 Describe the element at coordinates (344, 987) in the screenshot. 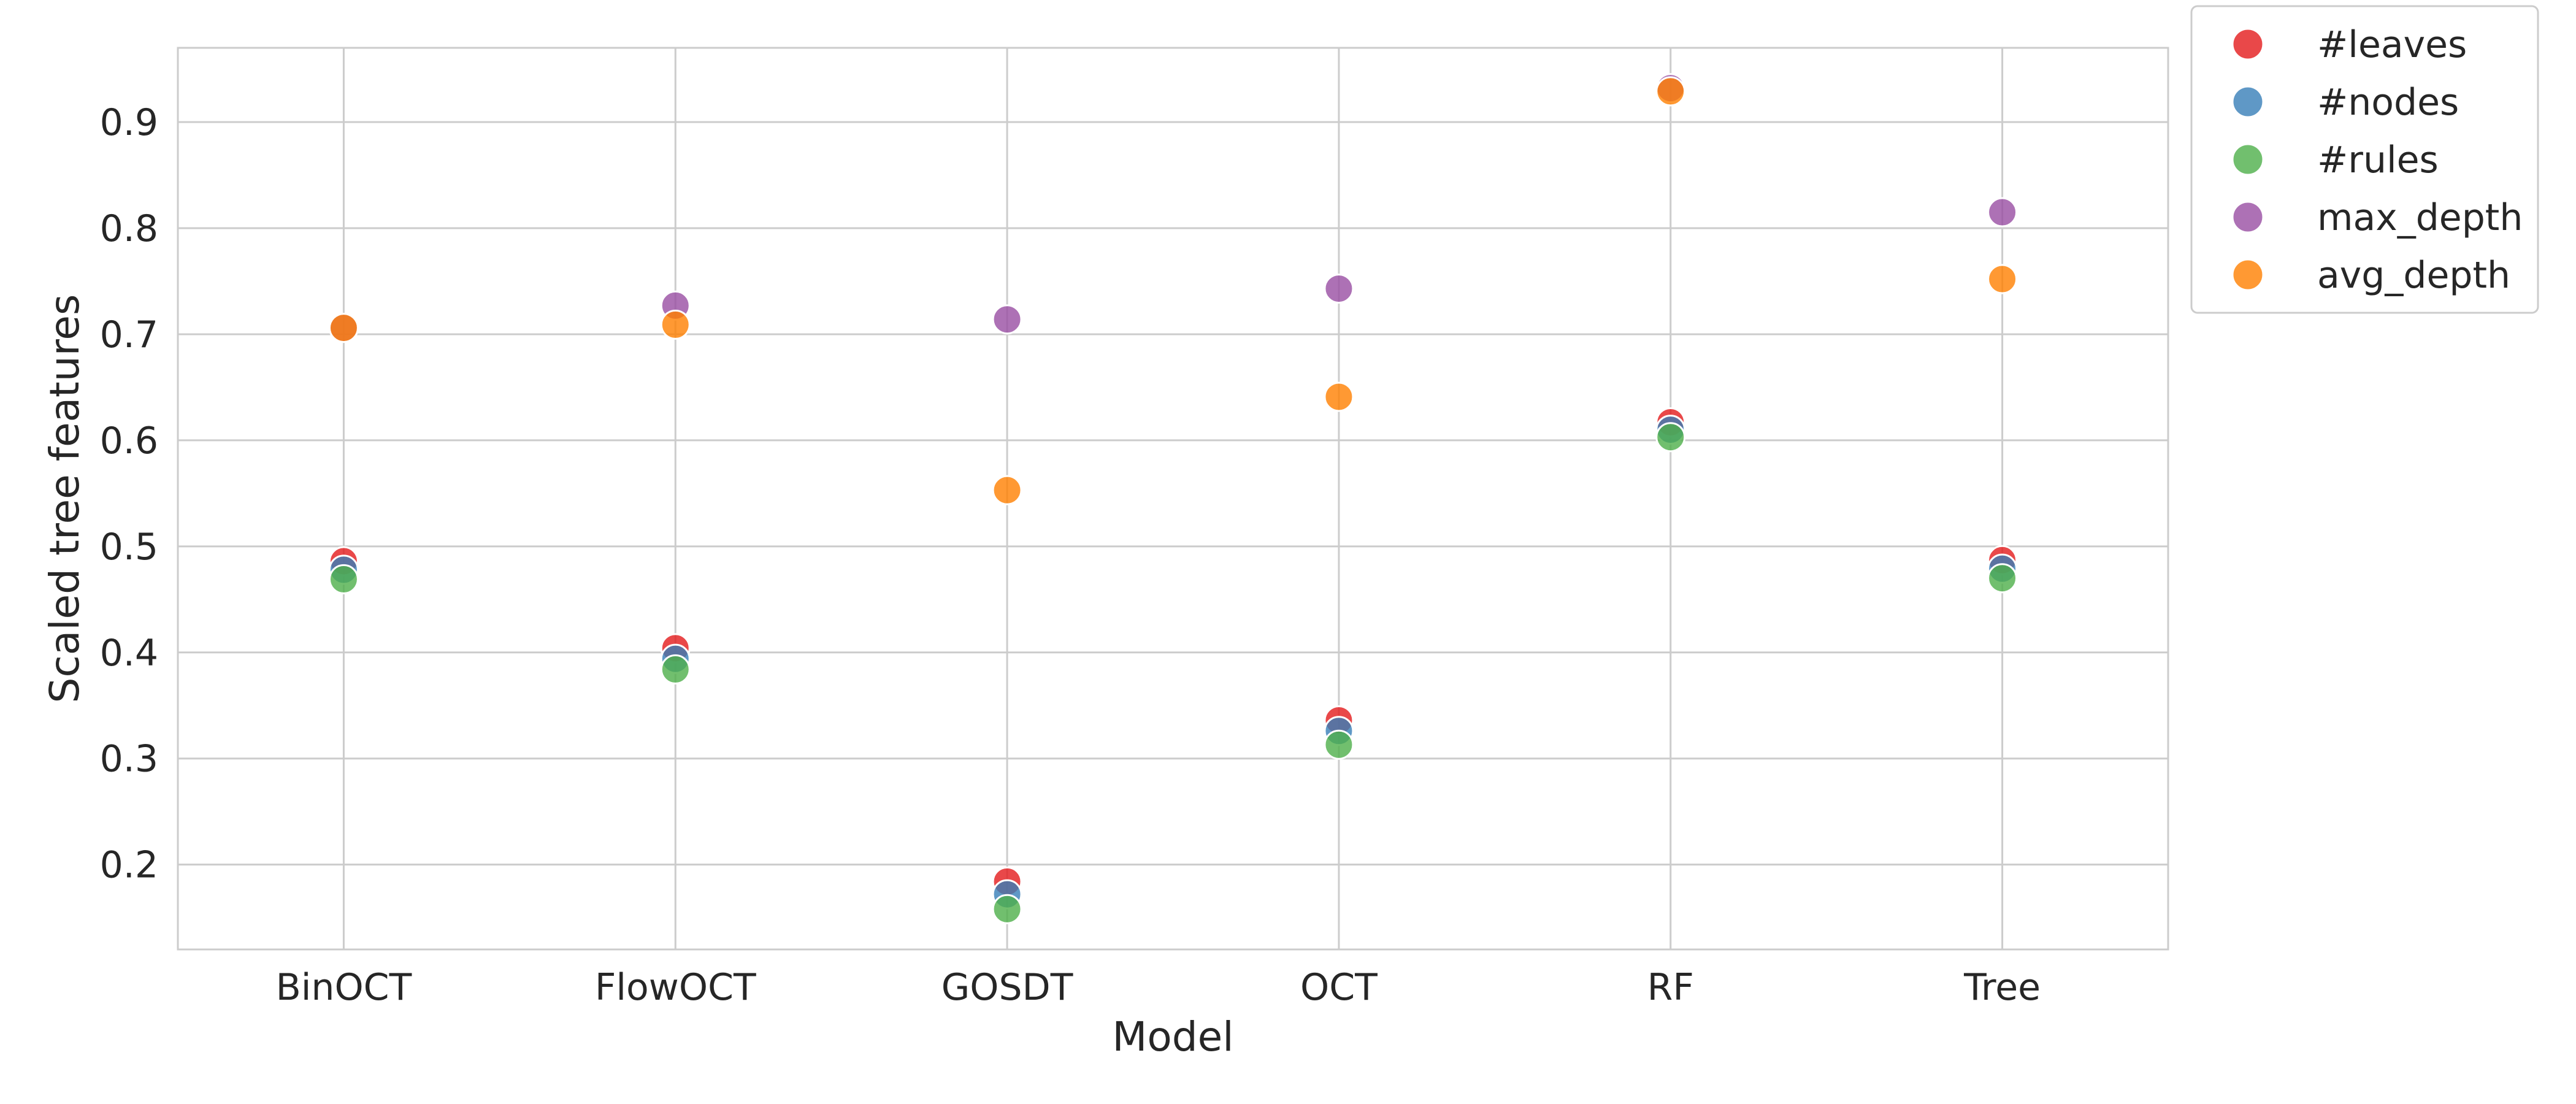

I see `x-tick-label: BinOCT` at that location.